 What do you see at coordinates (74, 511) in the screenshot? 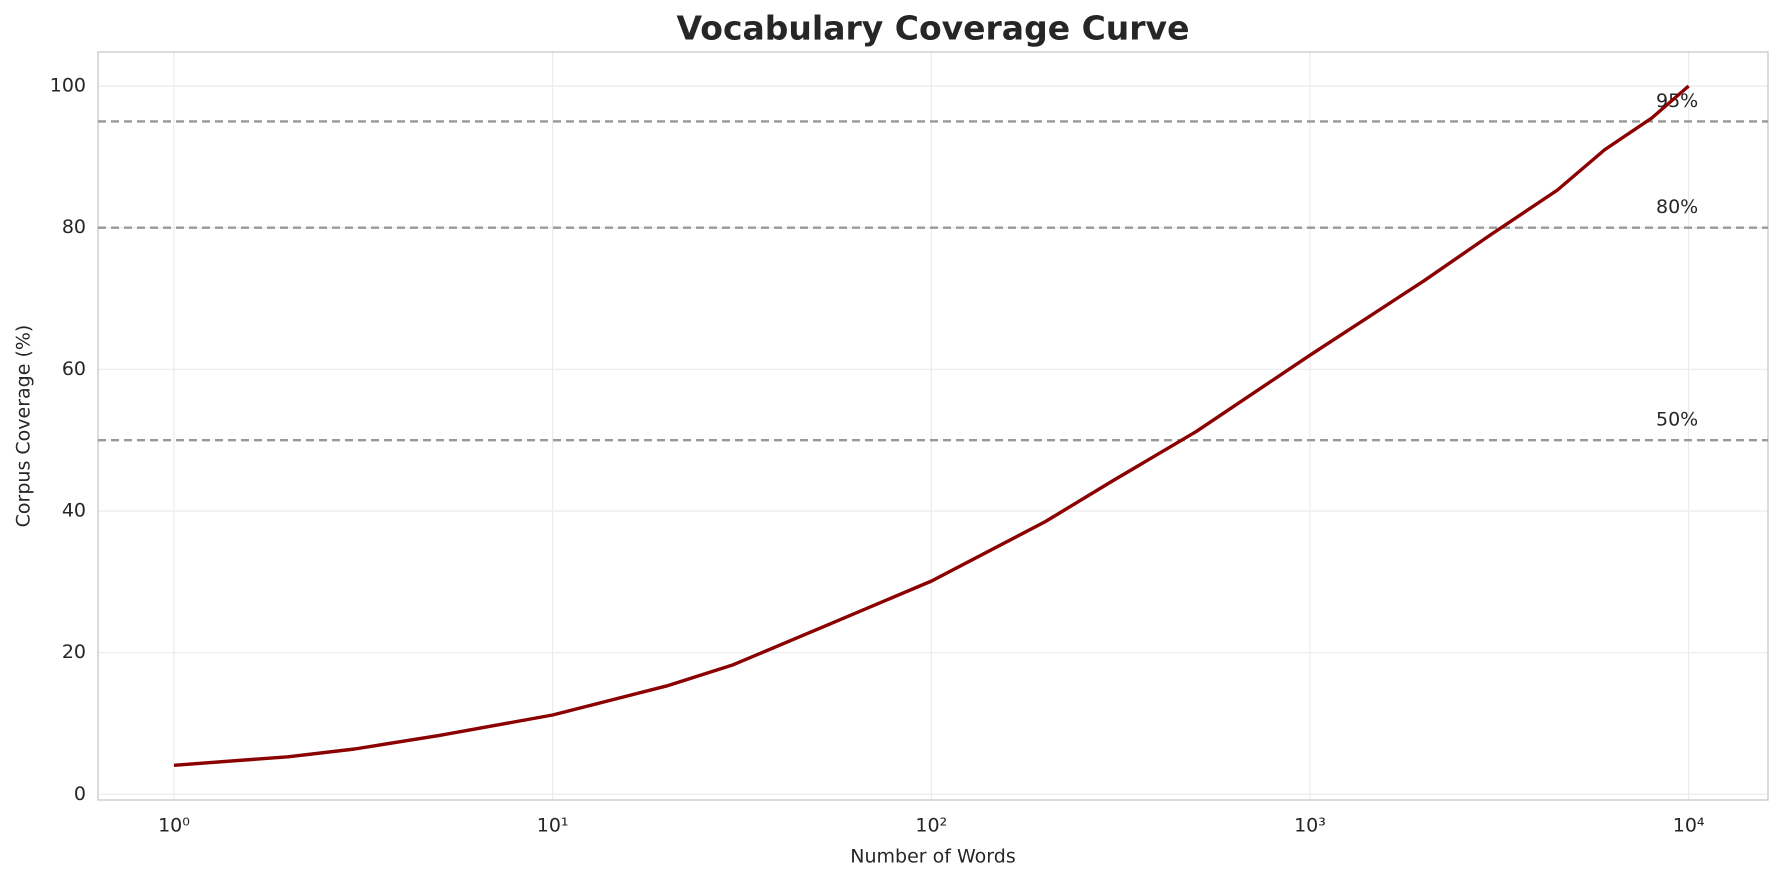
I see `y-tick-label: 40` at bounding box center [74, 511].